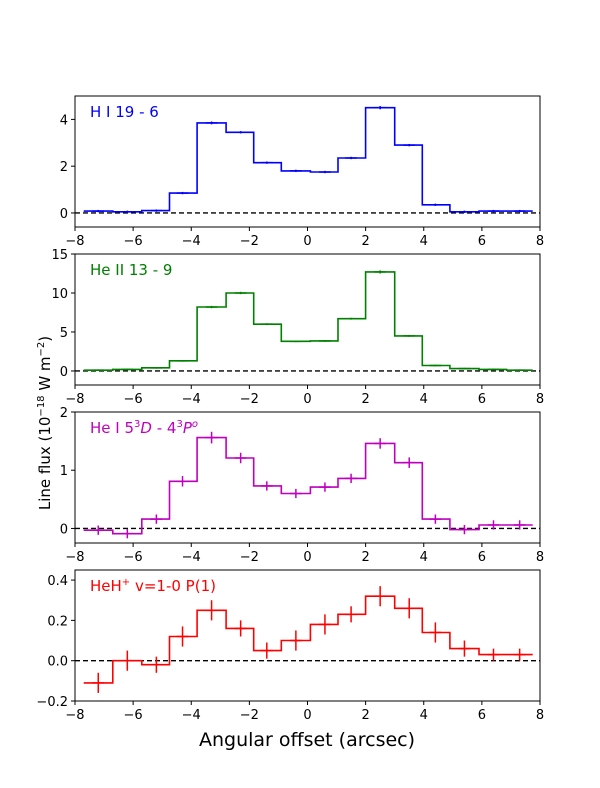  Describe the element at coordinates (131, 270) in the screenshot. I see `panel-title: He II 13 - 9` at that location.